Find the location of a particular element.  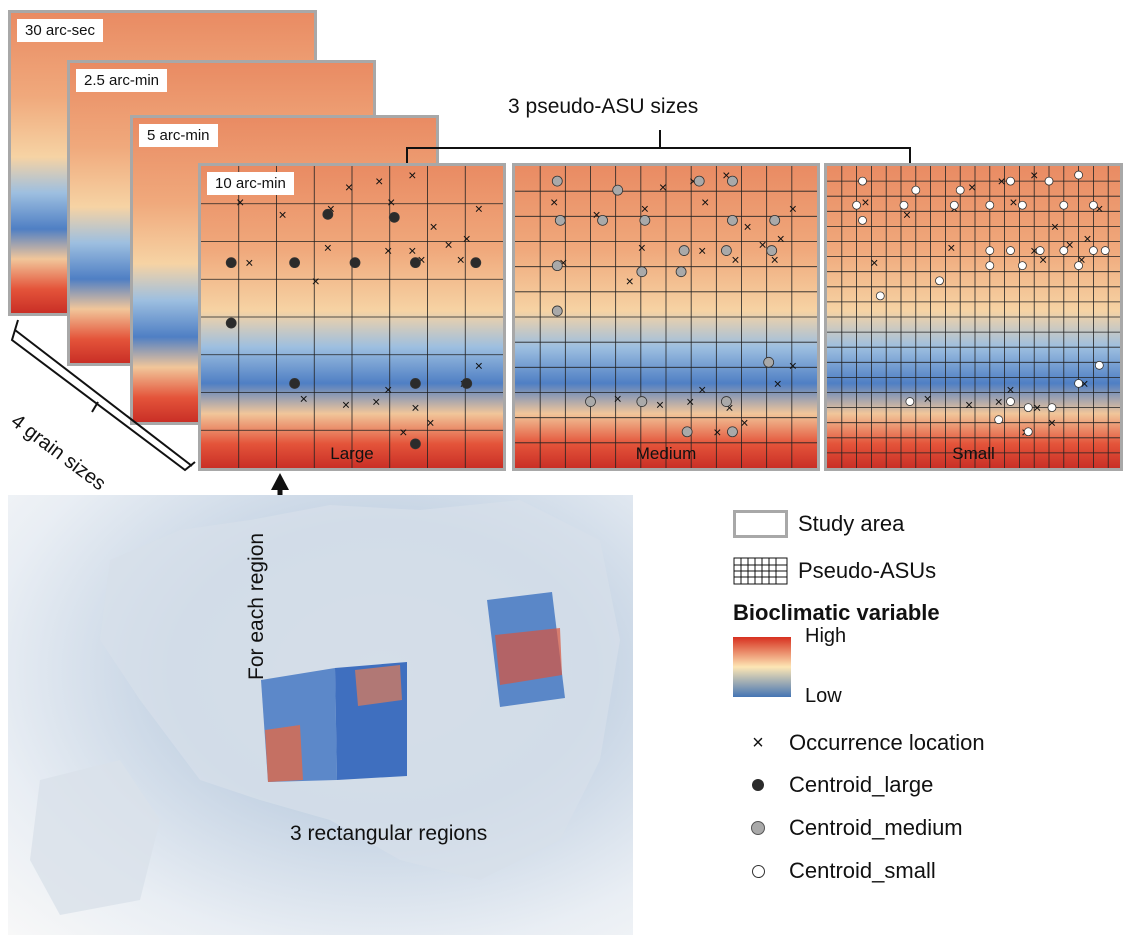

panel-label: Medium is located at coordinates (666, 453).